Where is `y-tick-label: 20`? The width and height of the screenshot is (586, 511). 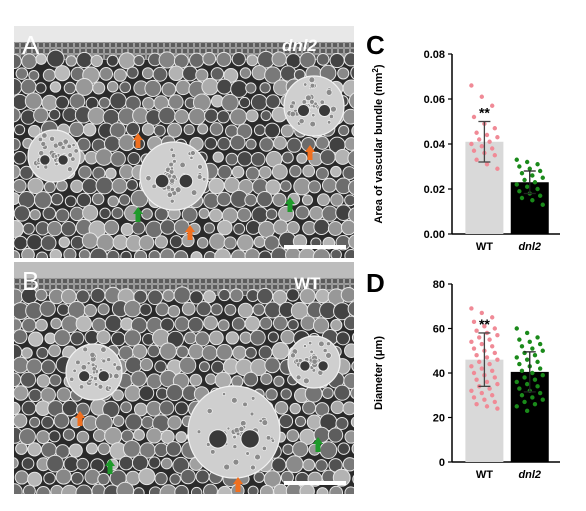
y-tick-label: 20 is located at coordinates (439, 419).